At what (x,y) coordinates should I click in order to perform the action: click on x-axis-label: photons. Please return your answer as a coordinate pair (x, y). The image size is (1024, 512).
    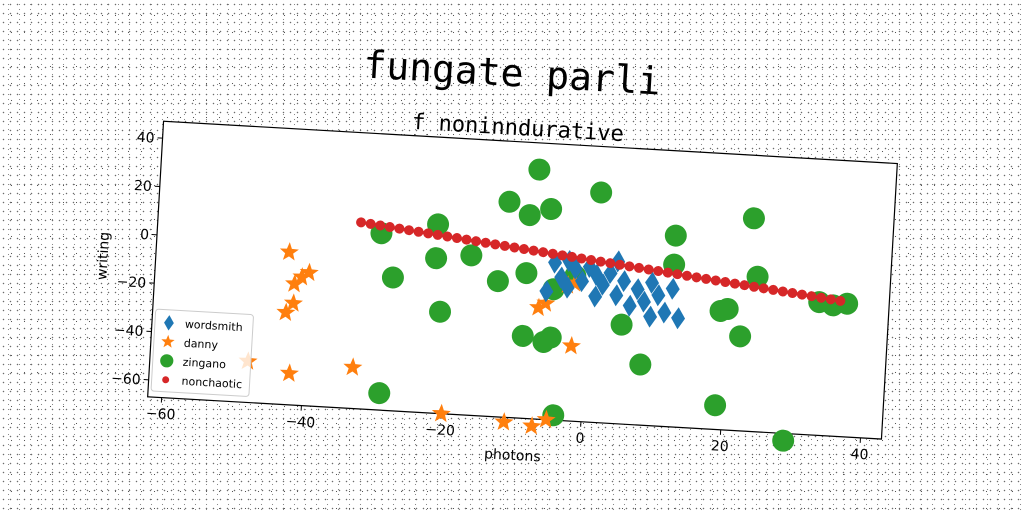
    Looking at the image, I should click on (512, 455).